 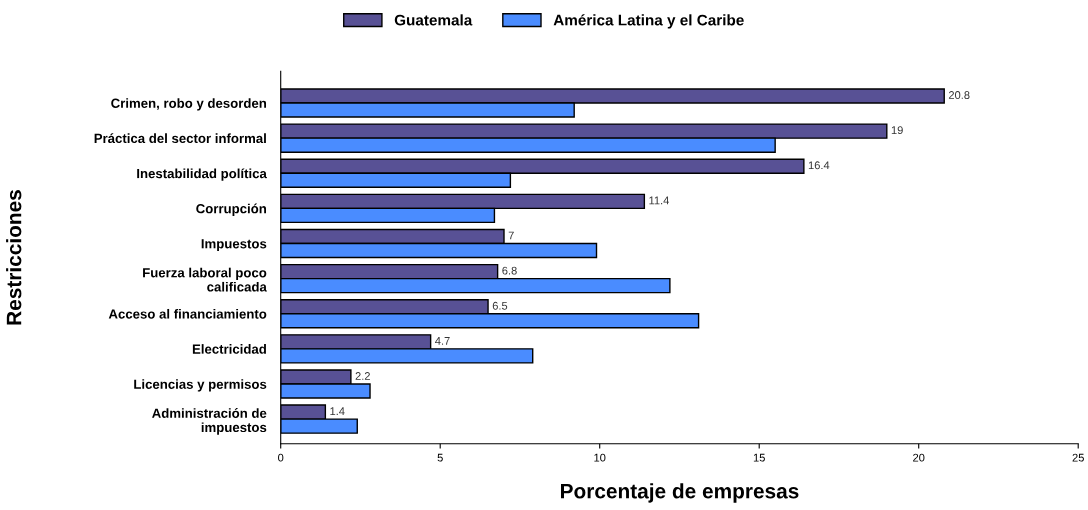 I want to click on y-tick-label: Corrupción, so click(x=231, y=209).